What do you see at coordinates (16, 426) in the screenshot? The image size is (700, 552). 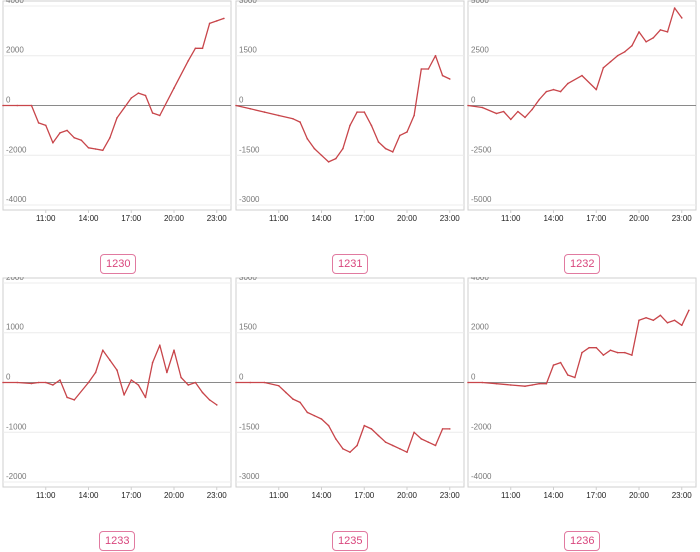 I see `y-tick-label: -1000` at bounding box center [16, 426].